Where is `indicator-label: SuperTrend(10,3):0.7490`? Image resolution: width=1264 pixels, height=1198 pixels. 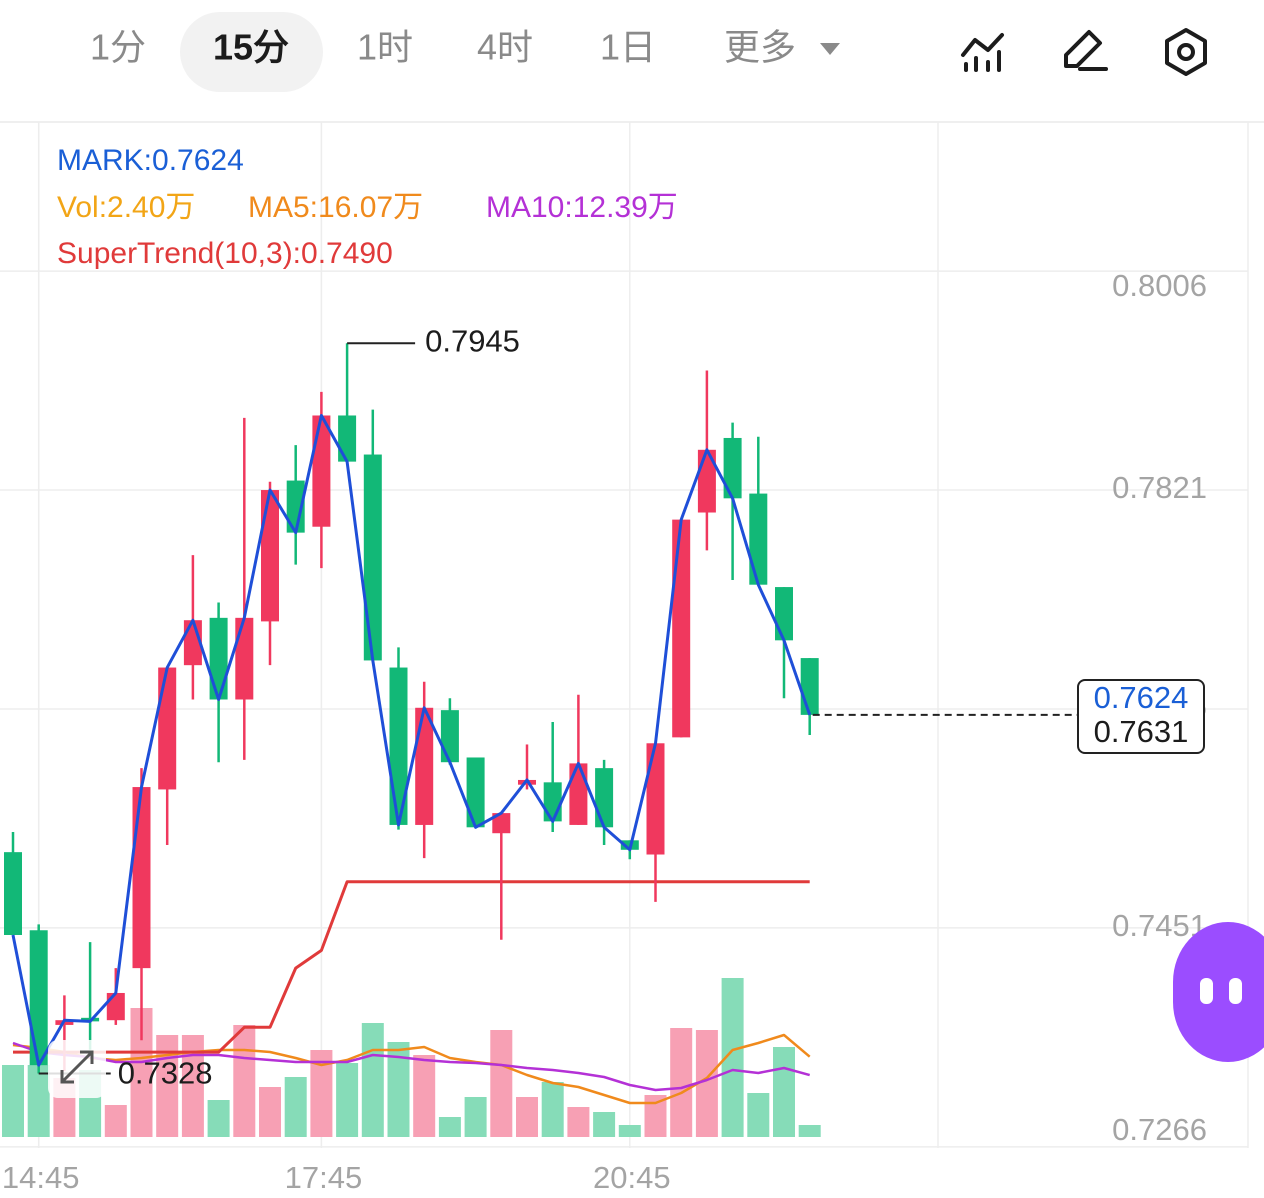
indicator-label: SuperTrend(10,3):0.7490 is located at coordinates (225, 253).